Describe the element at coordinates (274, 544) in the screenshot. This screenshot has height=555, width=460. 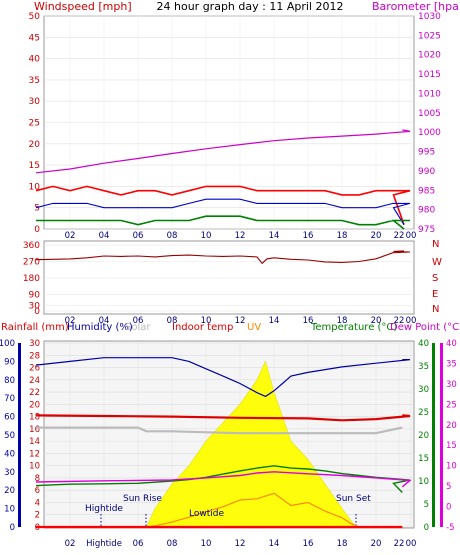
I see `temp-x-tick-6: 14` at that location.